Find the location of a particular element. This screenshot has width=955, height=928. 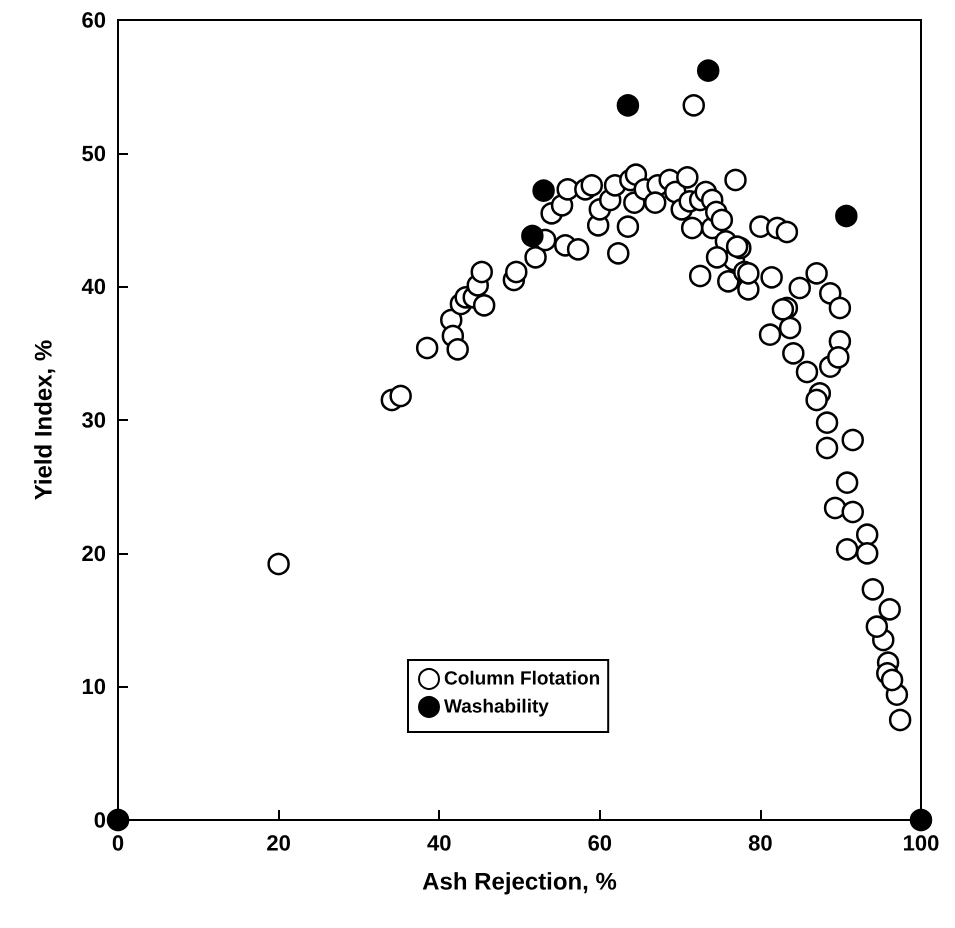

y-tick-label: 0 is located at coordinates (100, 820).